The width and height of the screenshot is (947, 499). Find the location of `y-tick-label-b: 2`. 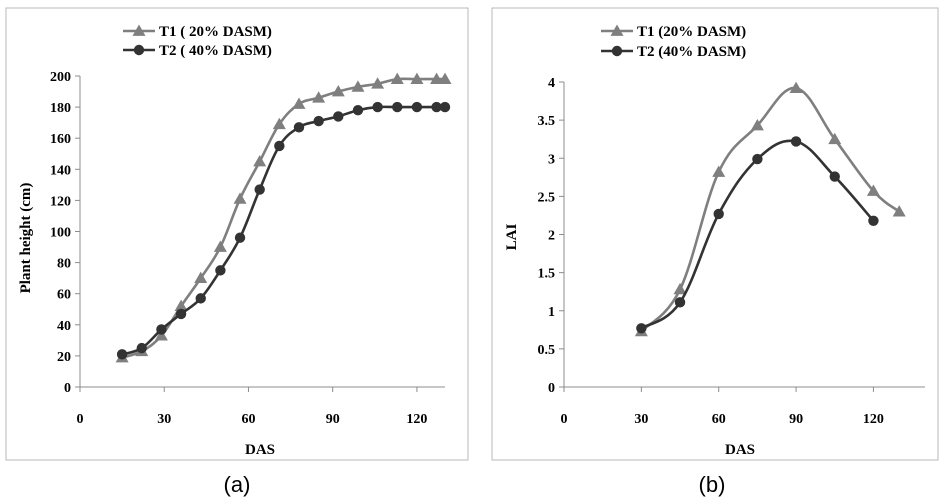

y-tick-label-b: 2 is located at coordinates (551, 236).